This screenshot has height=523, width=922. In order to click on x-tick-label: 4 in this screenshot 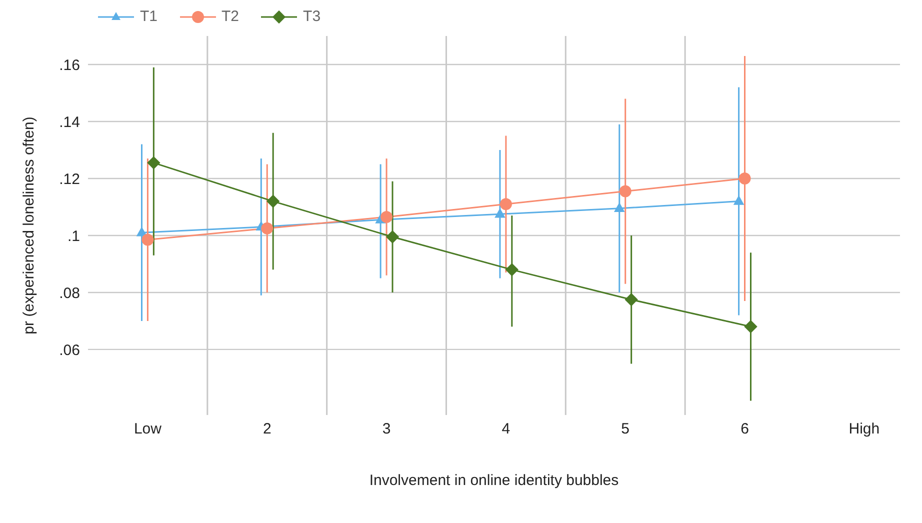, I will do `click(506, 429)`.